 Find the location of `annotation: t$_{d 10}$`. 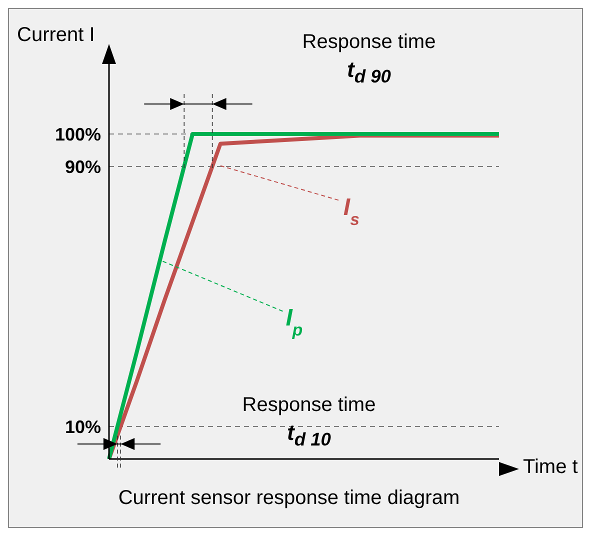

annotation: t$_{d 10}$ is located at coordinates (308, 435).